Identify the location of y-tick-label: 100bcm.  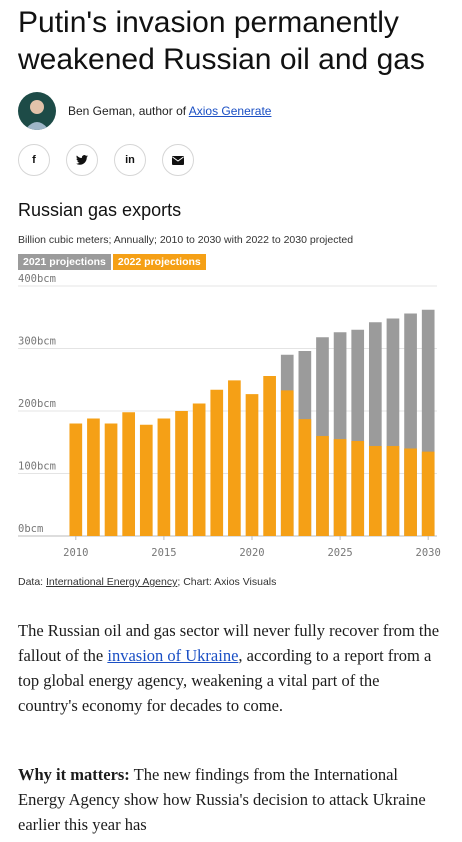
(37, 467).